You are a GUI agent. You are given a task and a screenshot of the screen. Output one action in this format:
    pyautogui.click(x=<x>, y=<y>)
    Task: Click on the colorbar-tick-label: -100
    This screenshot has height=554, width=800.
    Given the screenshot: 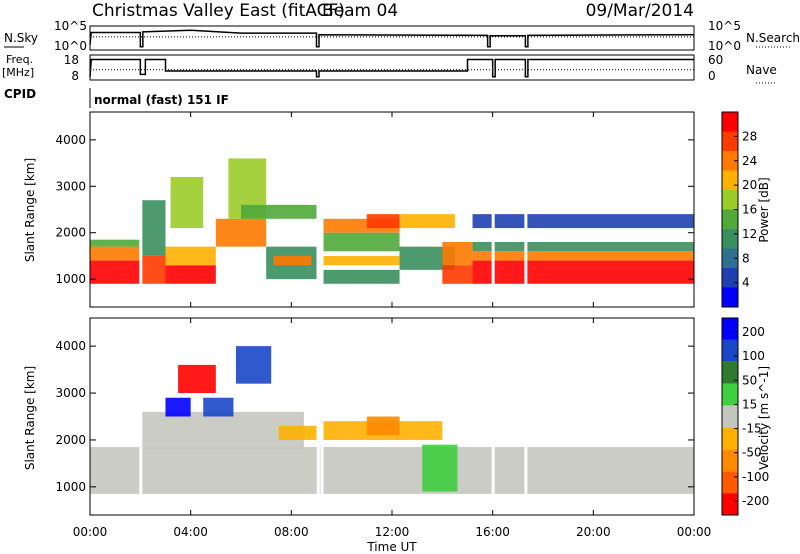 What is the action you would take?
    pyautogui.click(x=755, y=477)
    